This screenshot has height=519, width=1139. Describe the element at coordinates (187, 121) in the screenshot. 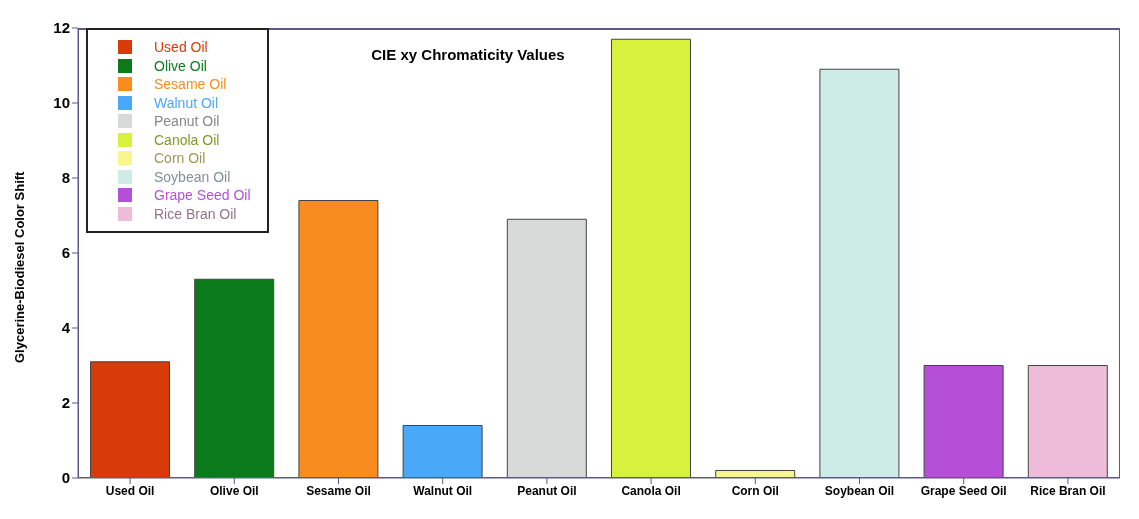

I see `legend-label: Peanut Oil` at that location.